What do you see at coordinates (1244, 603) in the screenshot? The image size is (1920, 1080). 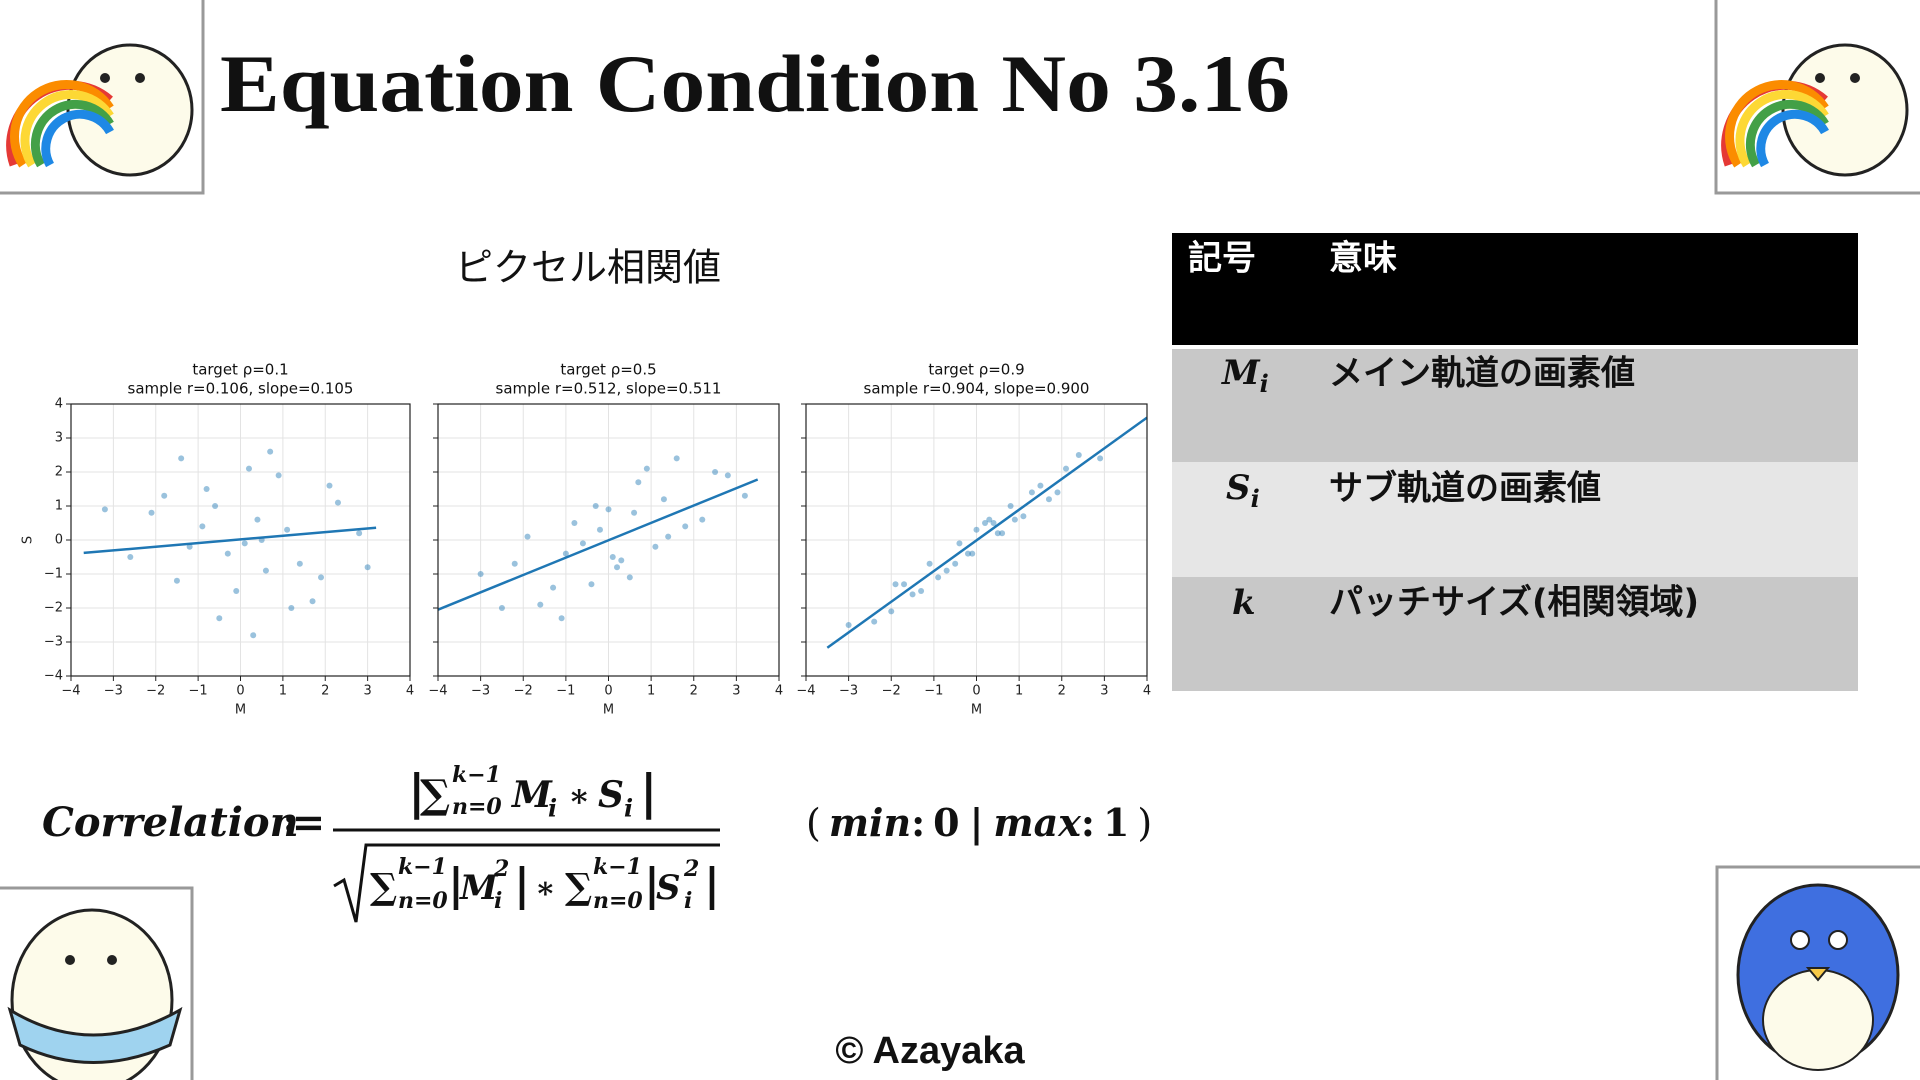 I see `table-symbol: k` at bounding box center [1244, 603].